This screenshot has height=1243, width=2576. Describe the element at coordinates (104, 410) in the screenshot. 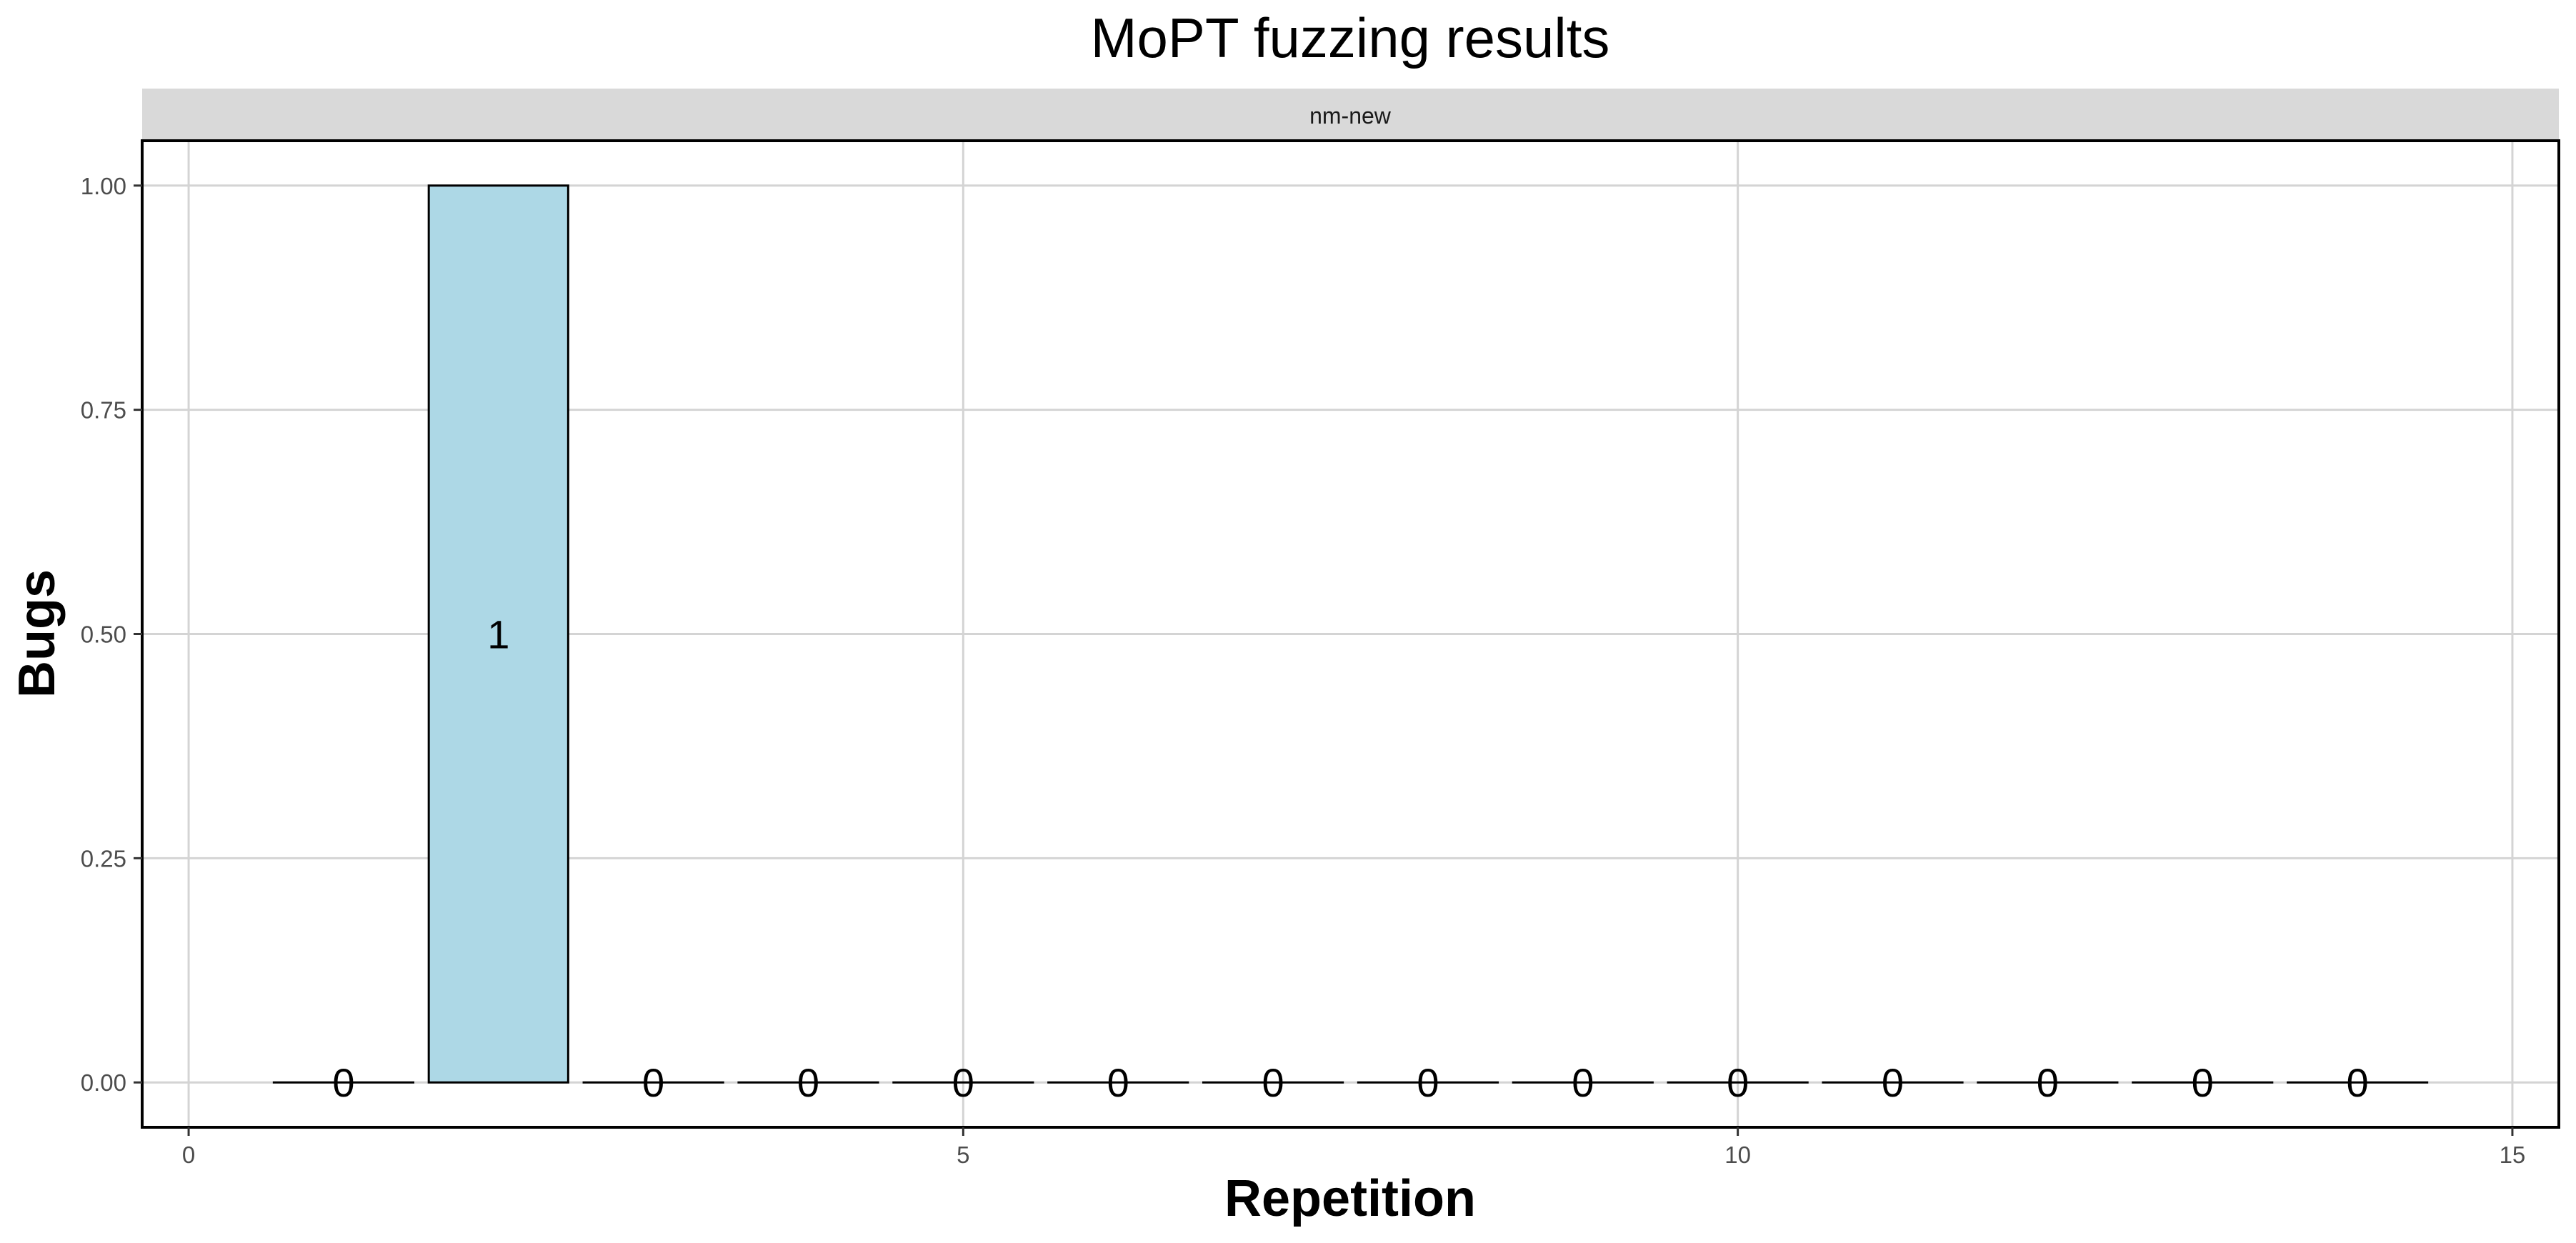

I see `y-tick-label: 0.75` at that location.